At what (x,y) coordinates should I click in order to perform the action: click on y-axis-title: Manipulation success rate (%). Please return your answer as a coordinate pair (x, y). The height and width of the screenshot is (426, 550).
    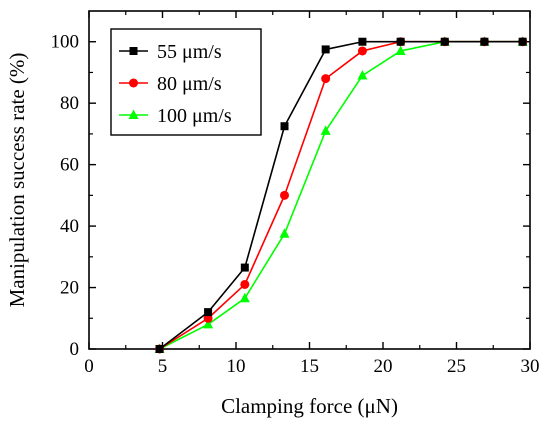
    Looking at the image, I should click on (17, 180).